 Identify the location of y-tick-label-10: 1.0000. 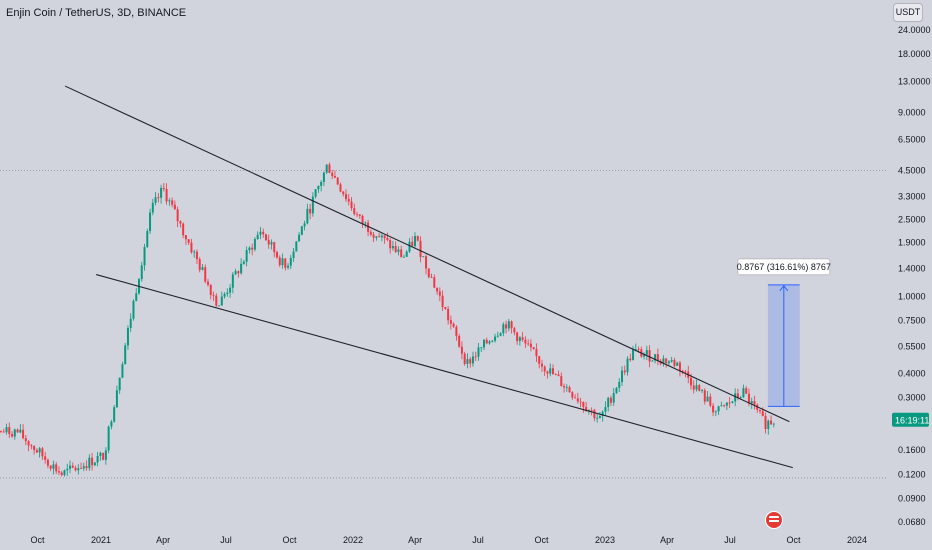
(912, 297).